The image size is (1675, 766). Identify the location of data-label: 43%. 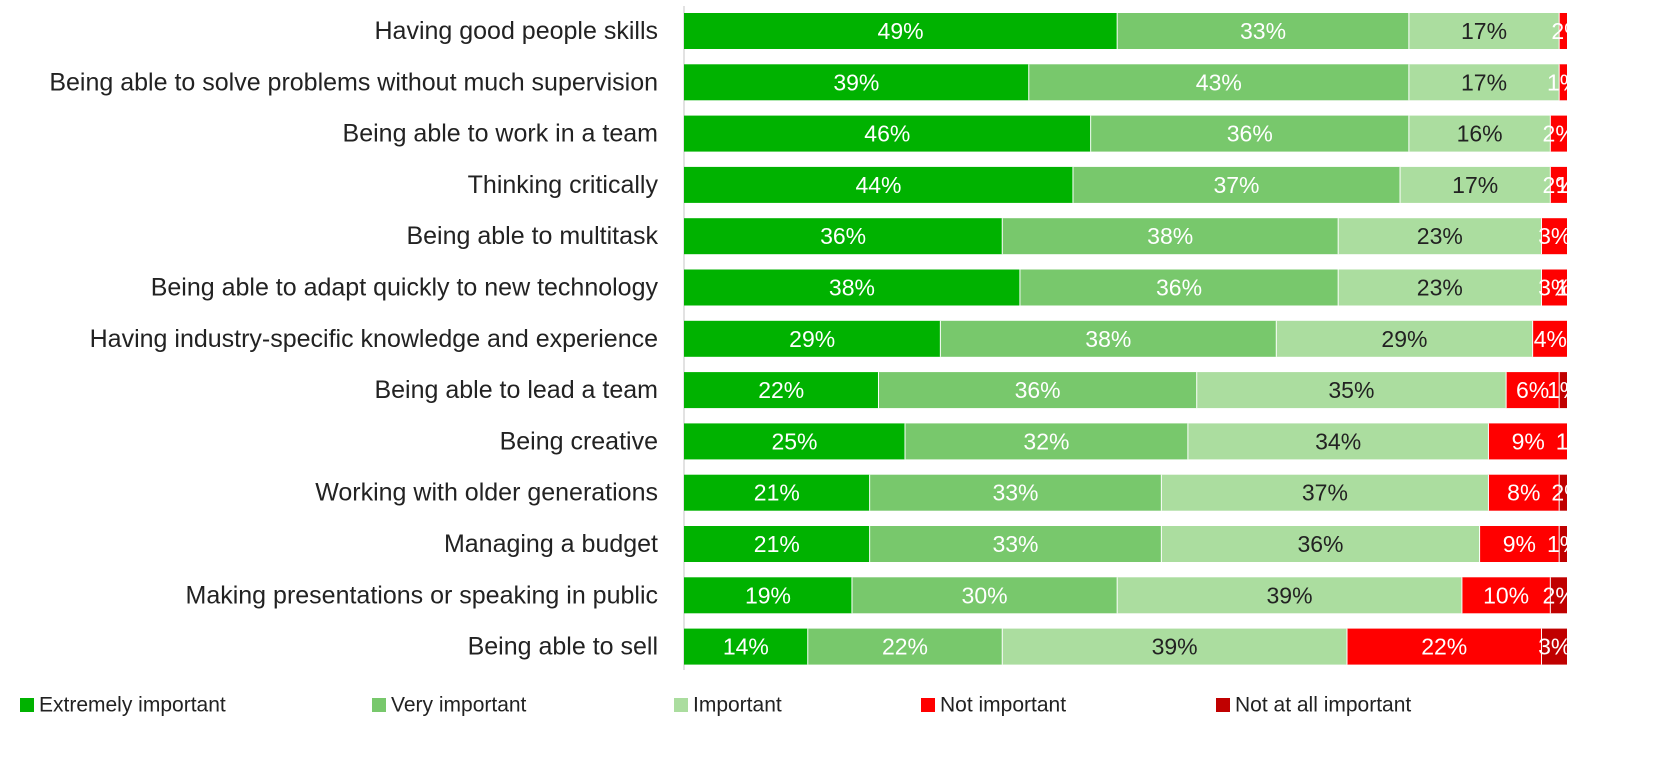
(1219, 82).